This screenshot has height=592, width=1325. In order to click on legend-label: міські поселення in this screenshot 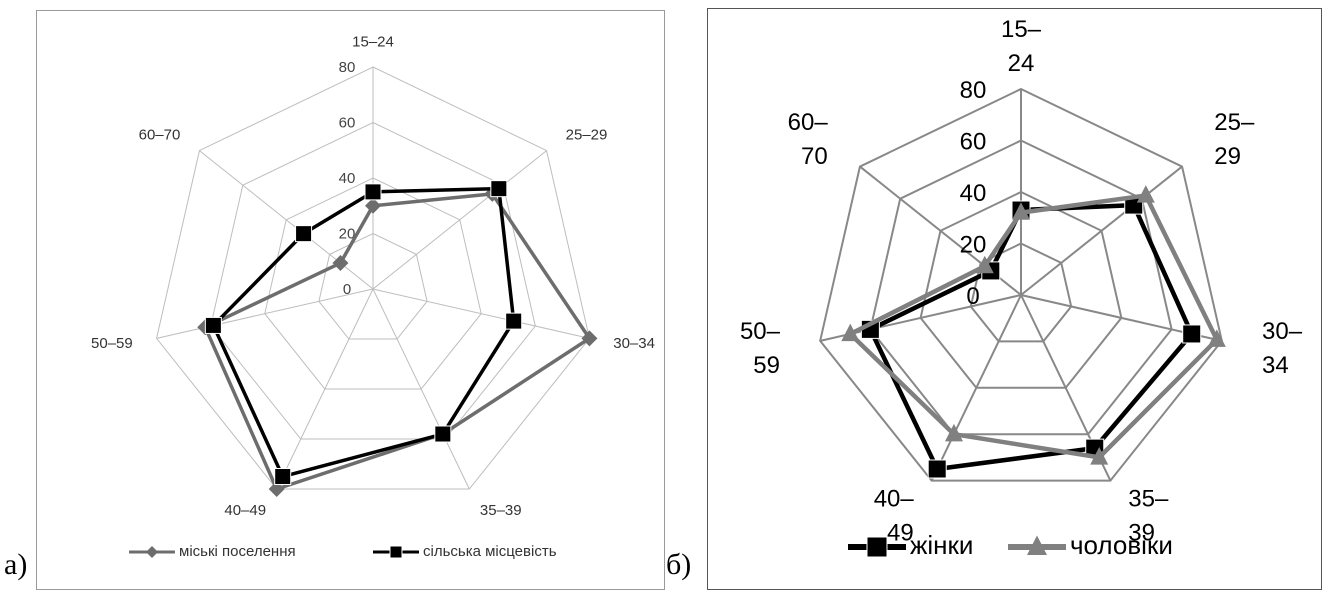, I will do `click(237, 551)`.